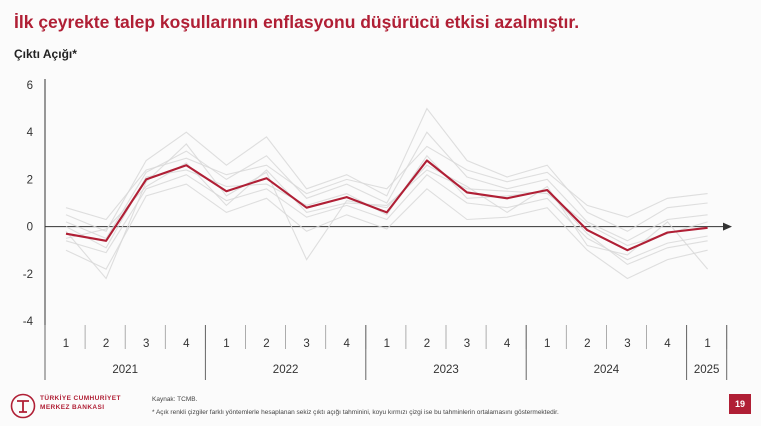 This screenshot has height=426, width=761. What do you see at coordinates (175, 399) in the screenshot?
I see `source-note: Kaynak: TCMB.` at bounding box center [175, 399].